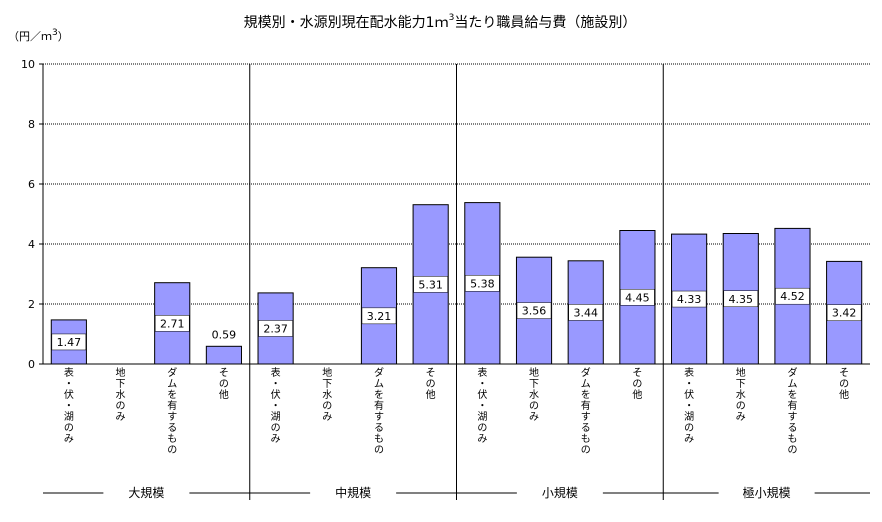 The height and width of the screenshot is (522, 882). I want to click on bar, so click(223, 355).